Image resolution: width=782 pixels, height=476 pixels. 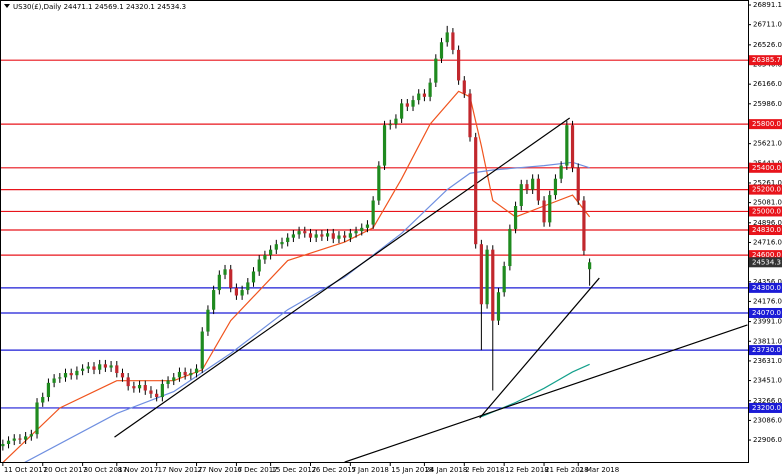 What do you see at coordinates (527, 470) in the screenshot?
I see `x-tick-label: 12 Feb 2018` at bounding box center [527, 470].